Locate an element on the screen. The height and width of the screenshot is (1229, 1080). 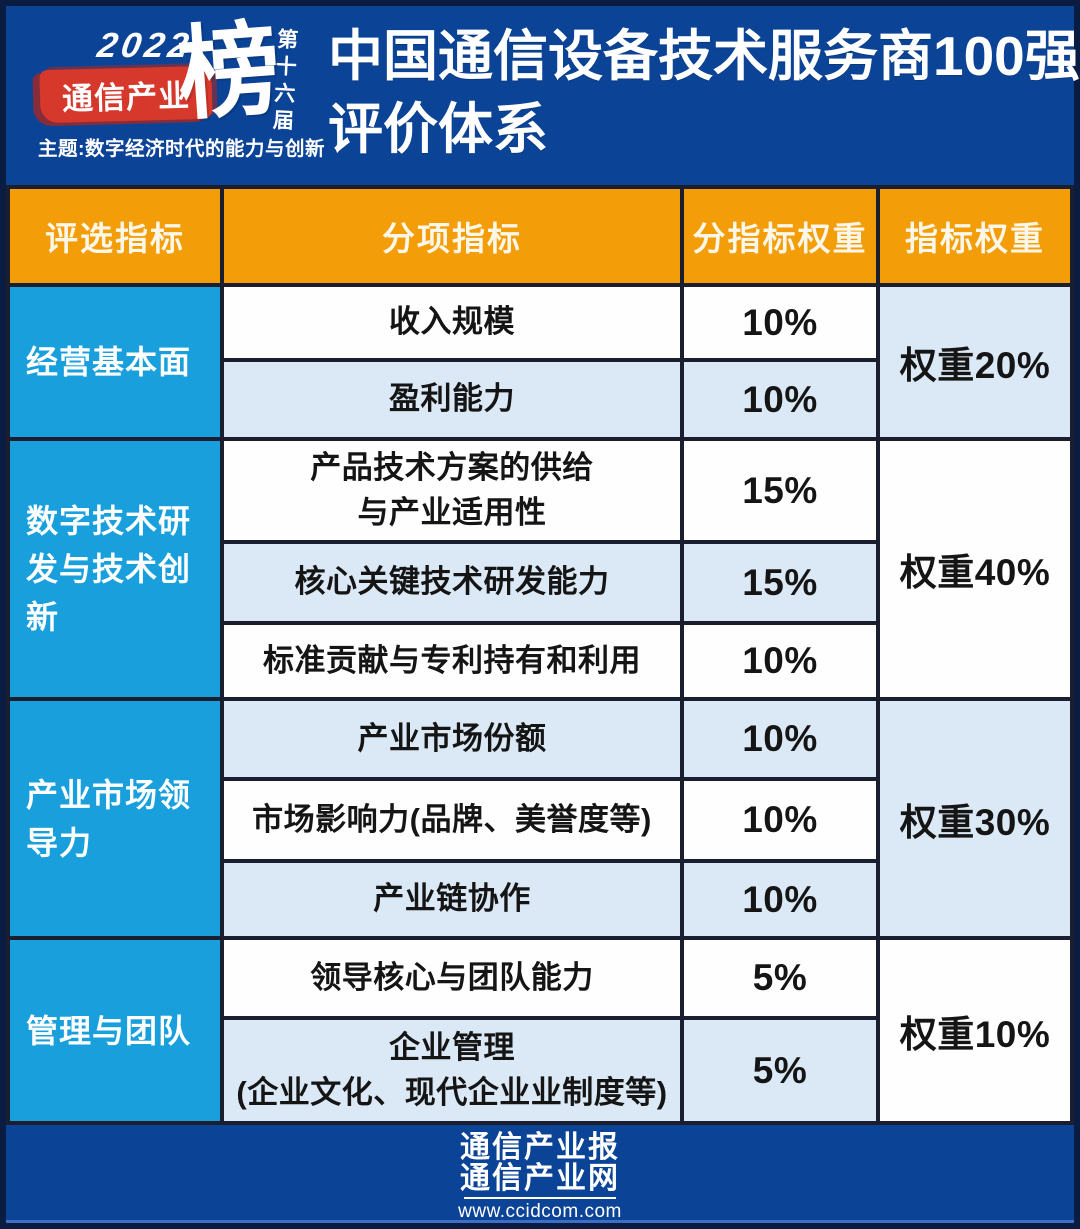
indicator-line: 产业链协作 is located at coordinates (452, 899).